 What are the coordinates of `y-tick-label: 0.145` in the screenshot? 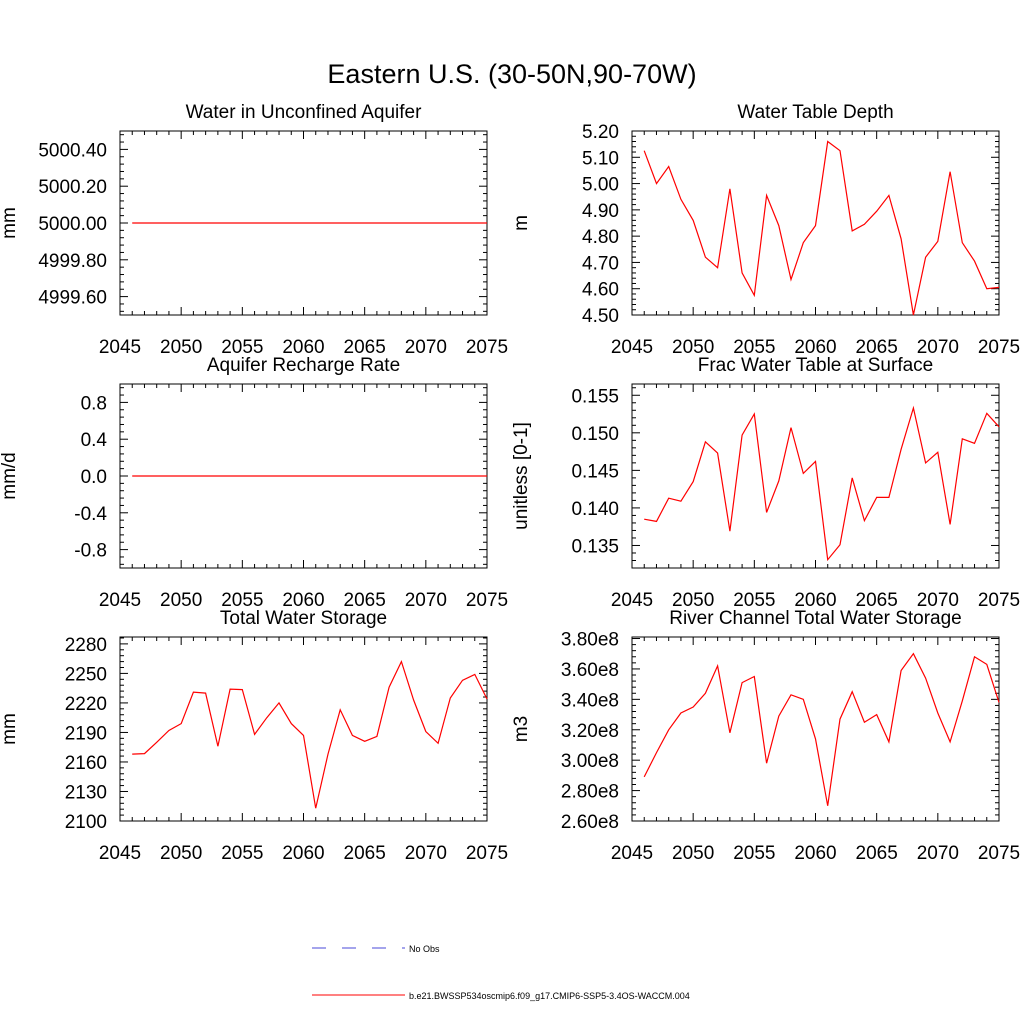 It's located at (595, 471).